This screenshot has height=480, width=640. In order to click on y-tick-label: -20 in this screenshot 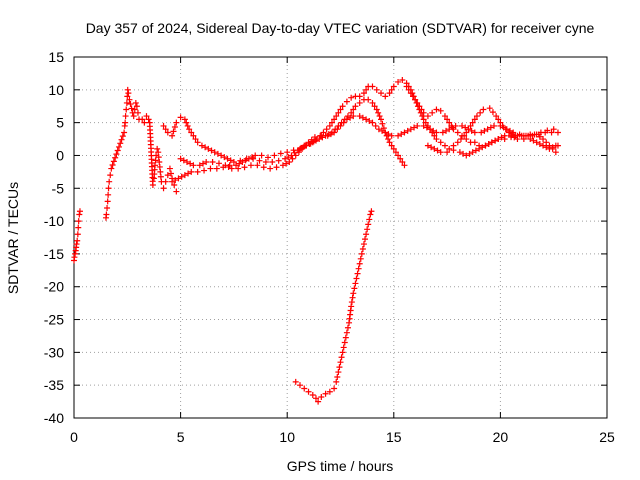, I will do `click(54, 287)`.